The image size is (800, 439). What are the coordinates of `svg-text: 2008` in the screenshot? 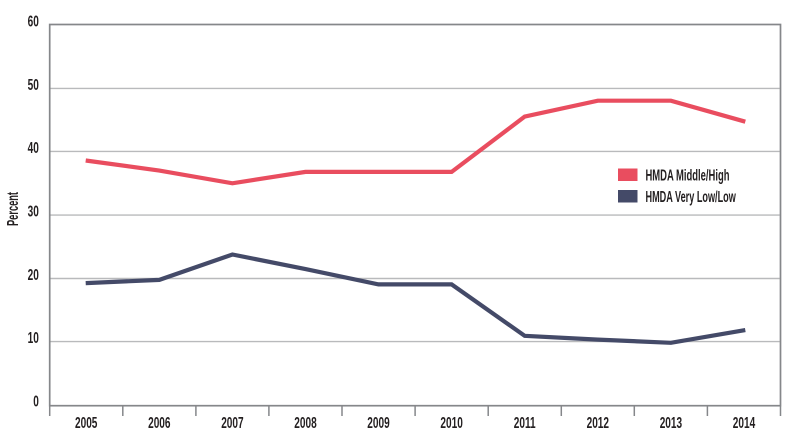 It's located at (305, 422).